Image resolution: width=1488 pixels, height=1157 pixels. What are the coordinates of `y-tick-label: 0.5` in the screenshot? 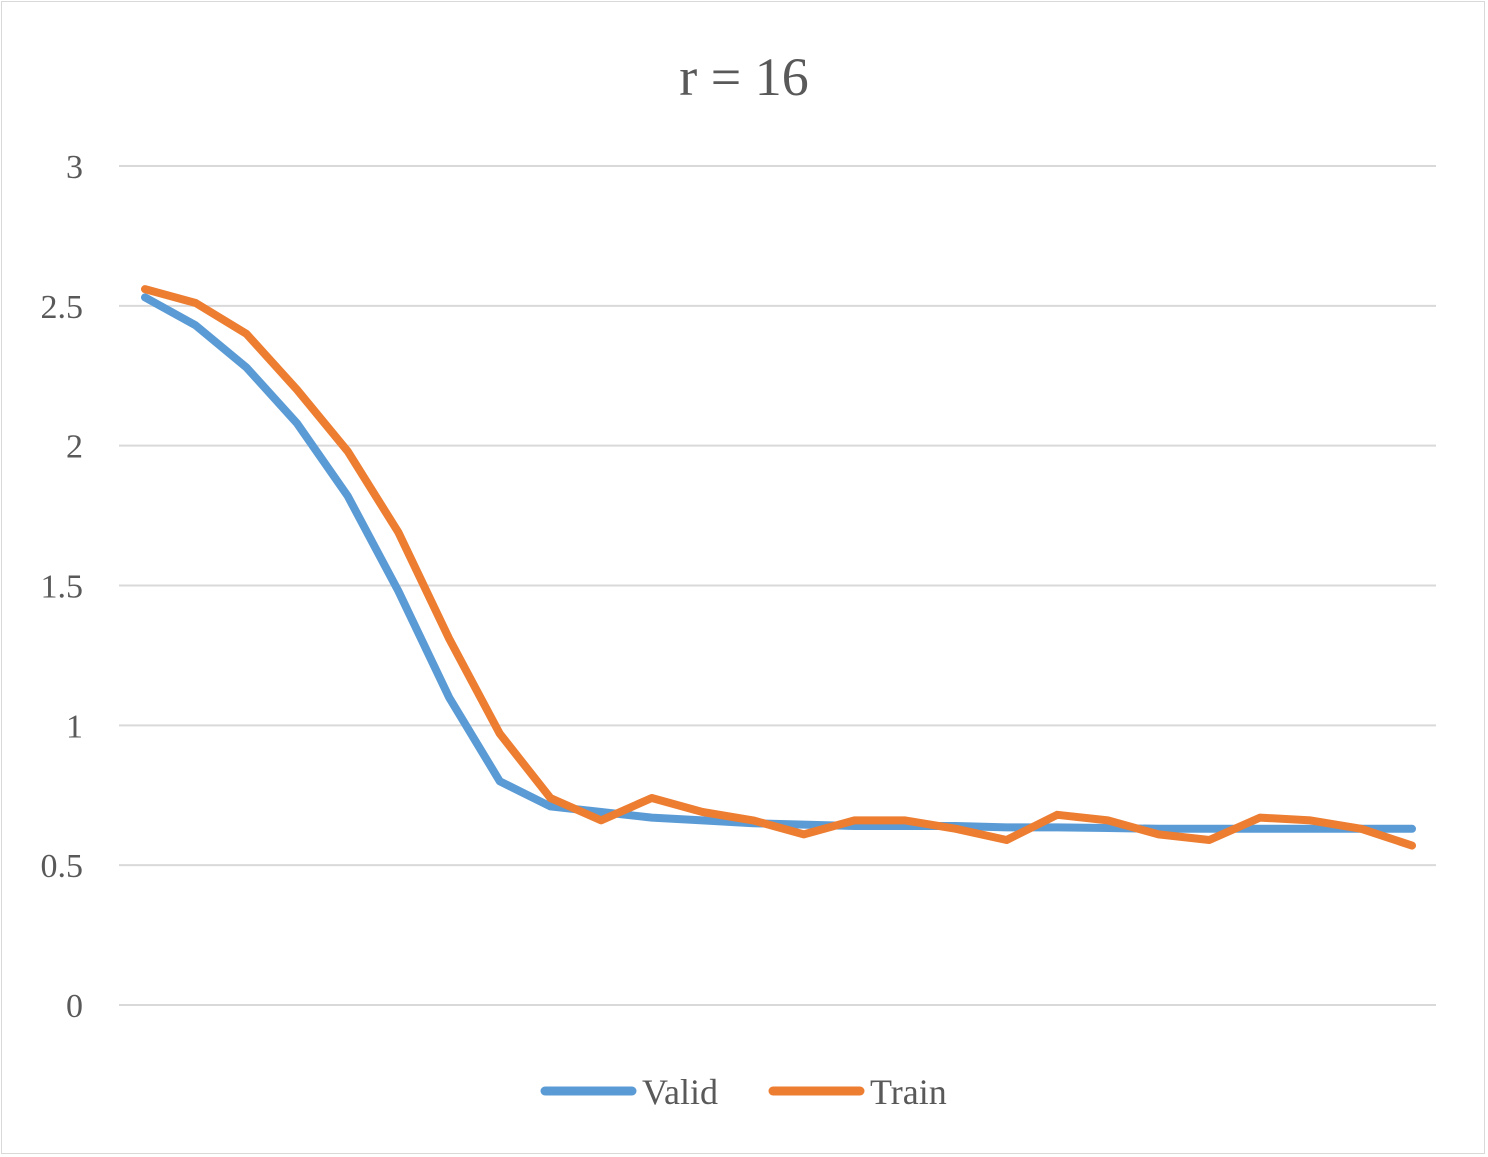 It's located at (62, 866).